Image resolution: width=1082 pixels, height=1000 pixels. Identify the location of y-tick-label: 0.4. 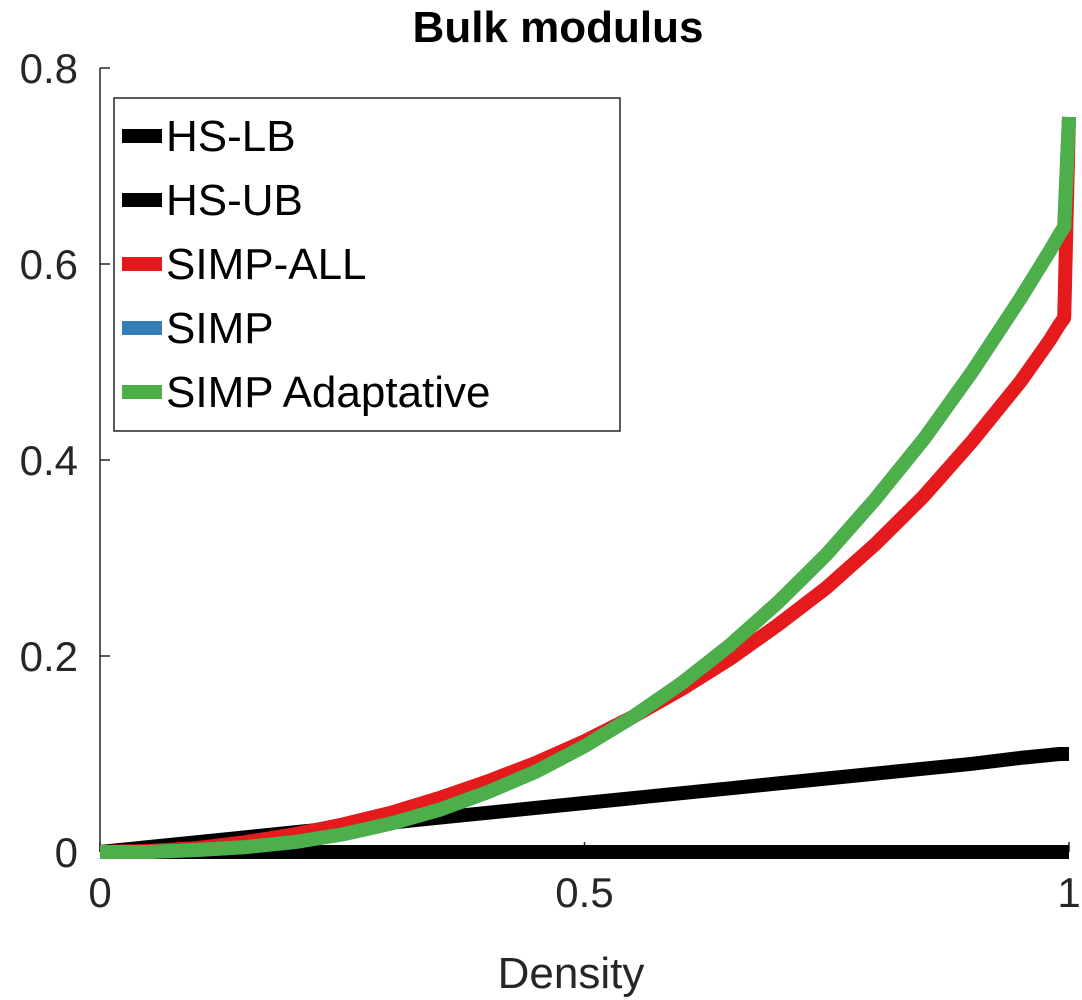
(49, 460).